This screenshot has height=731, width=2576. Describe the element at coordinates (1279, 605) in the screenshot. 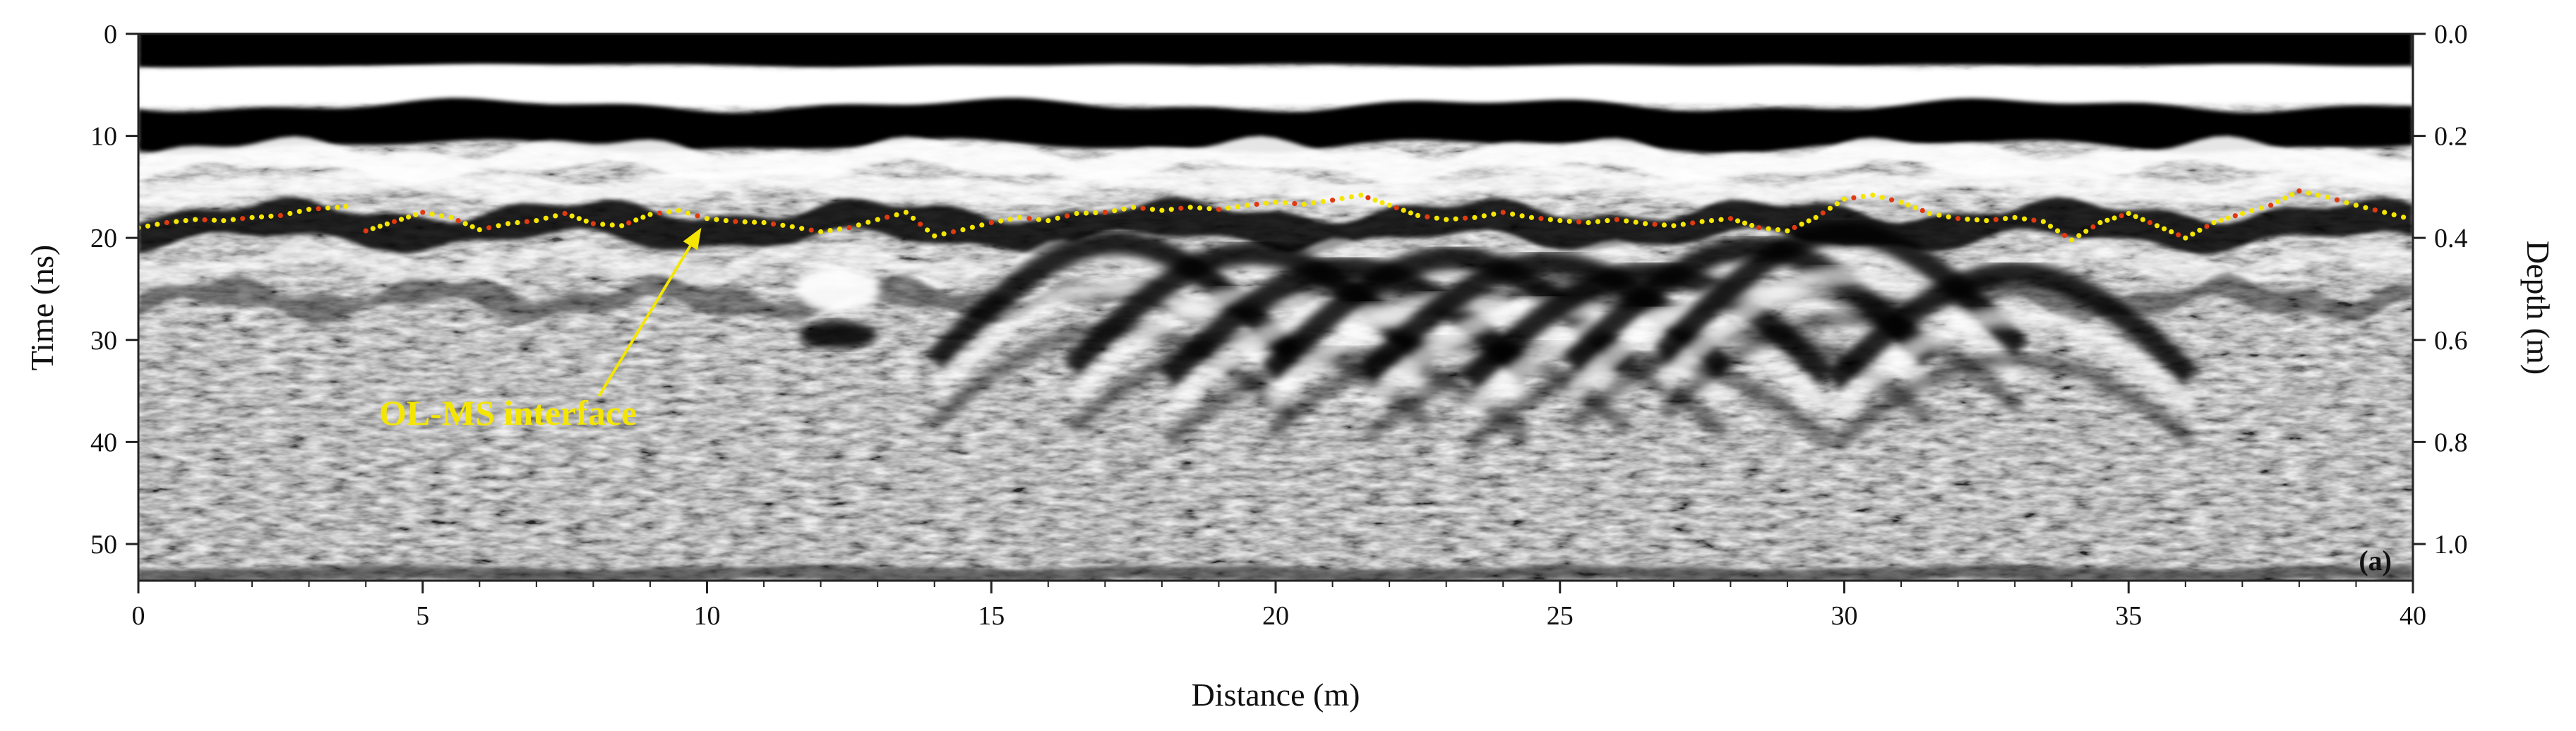

I see `x-axis: 0 5 10 15 20 25 30 35 40` at that location.